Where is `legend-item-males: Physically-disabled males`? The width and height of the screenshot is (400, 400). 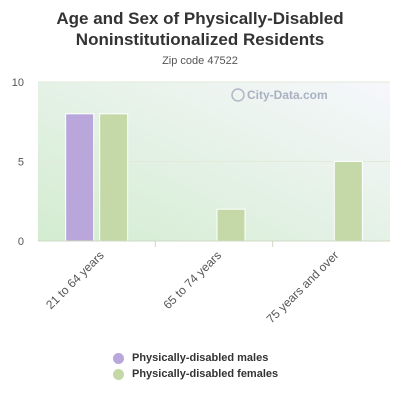 legend-item-males: Physically-disabled males is located at coordinates (195, 358).